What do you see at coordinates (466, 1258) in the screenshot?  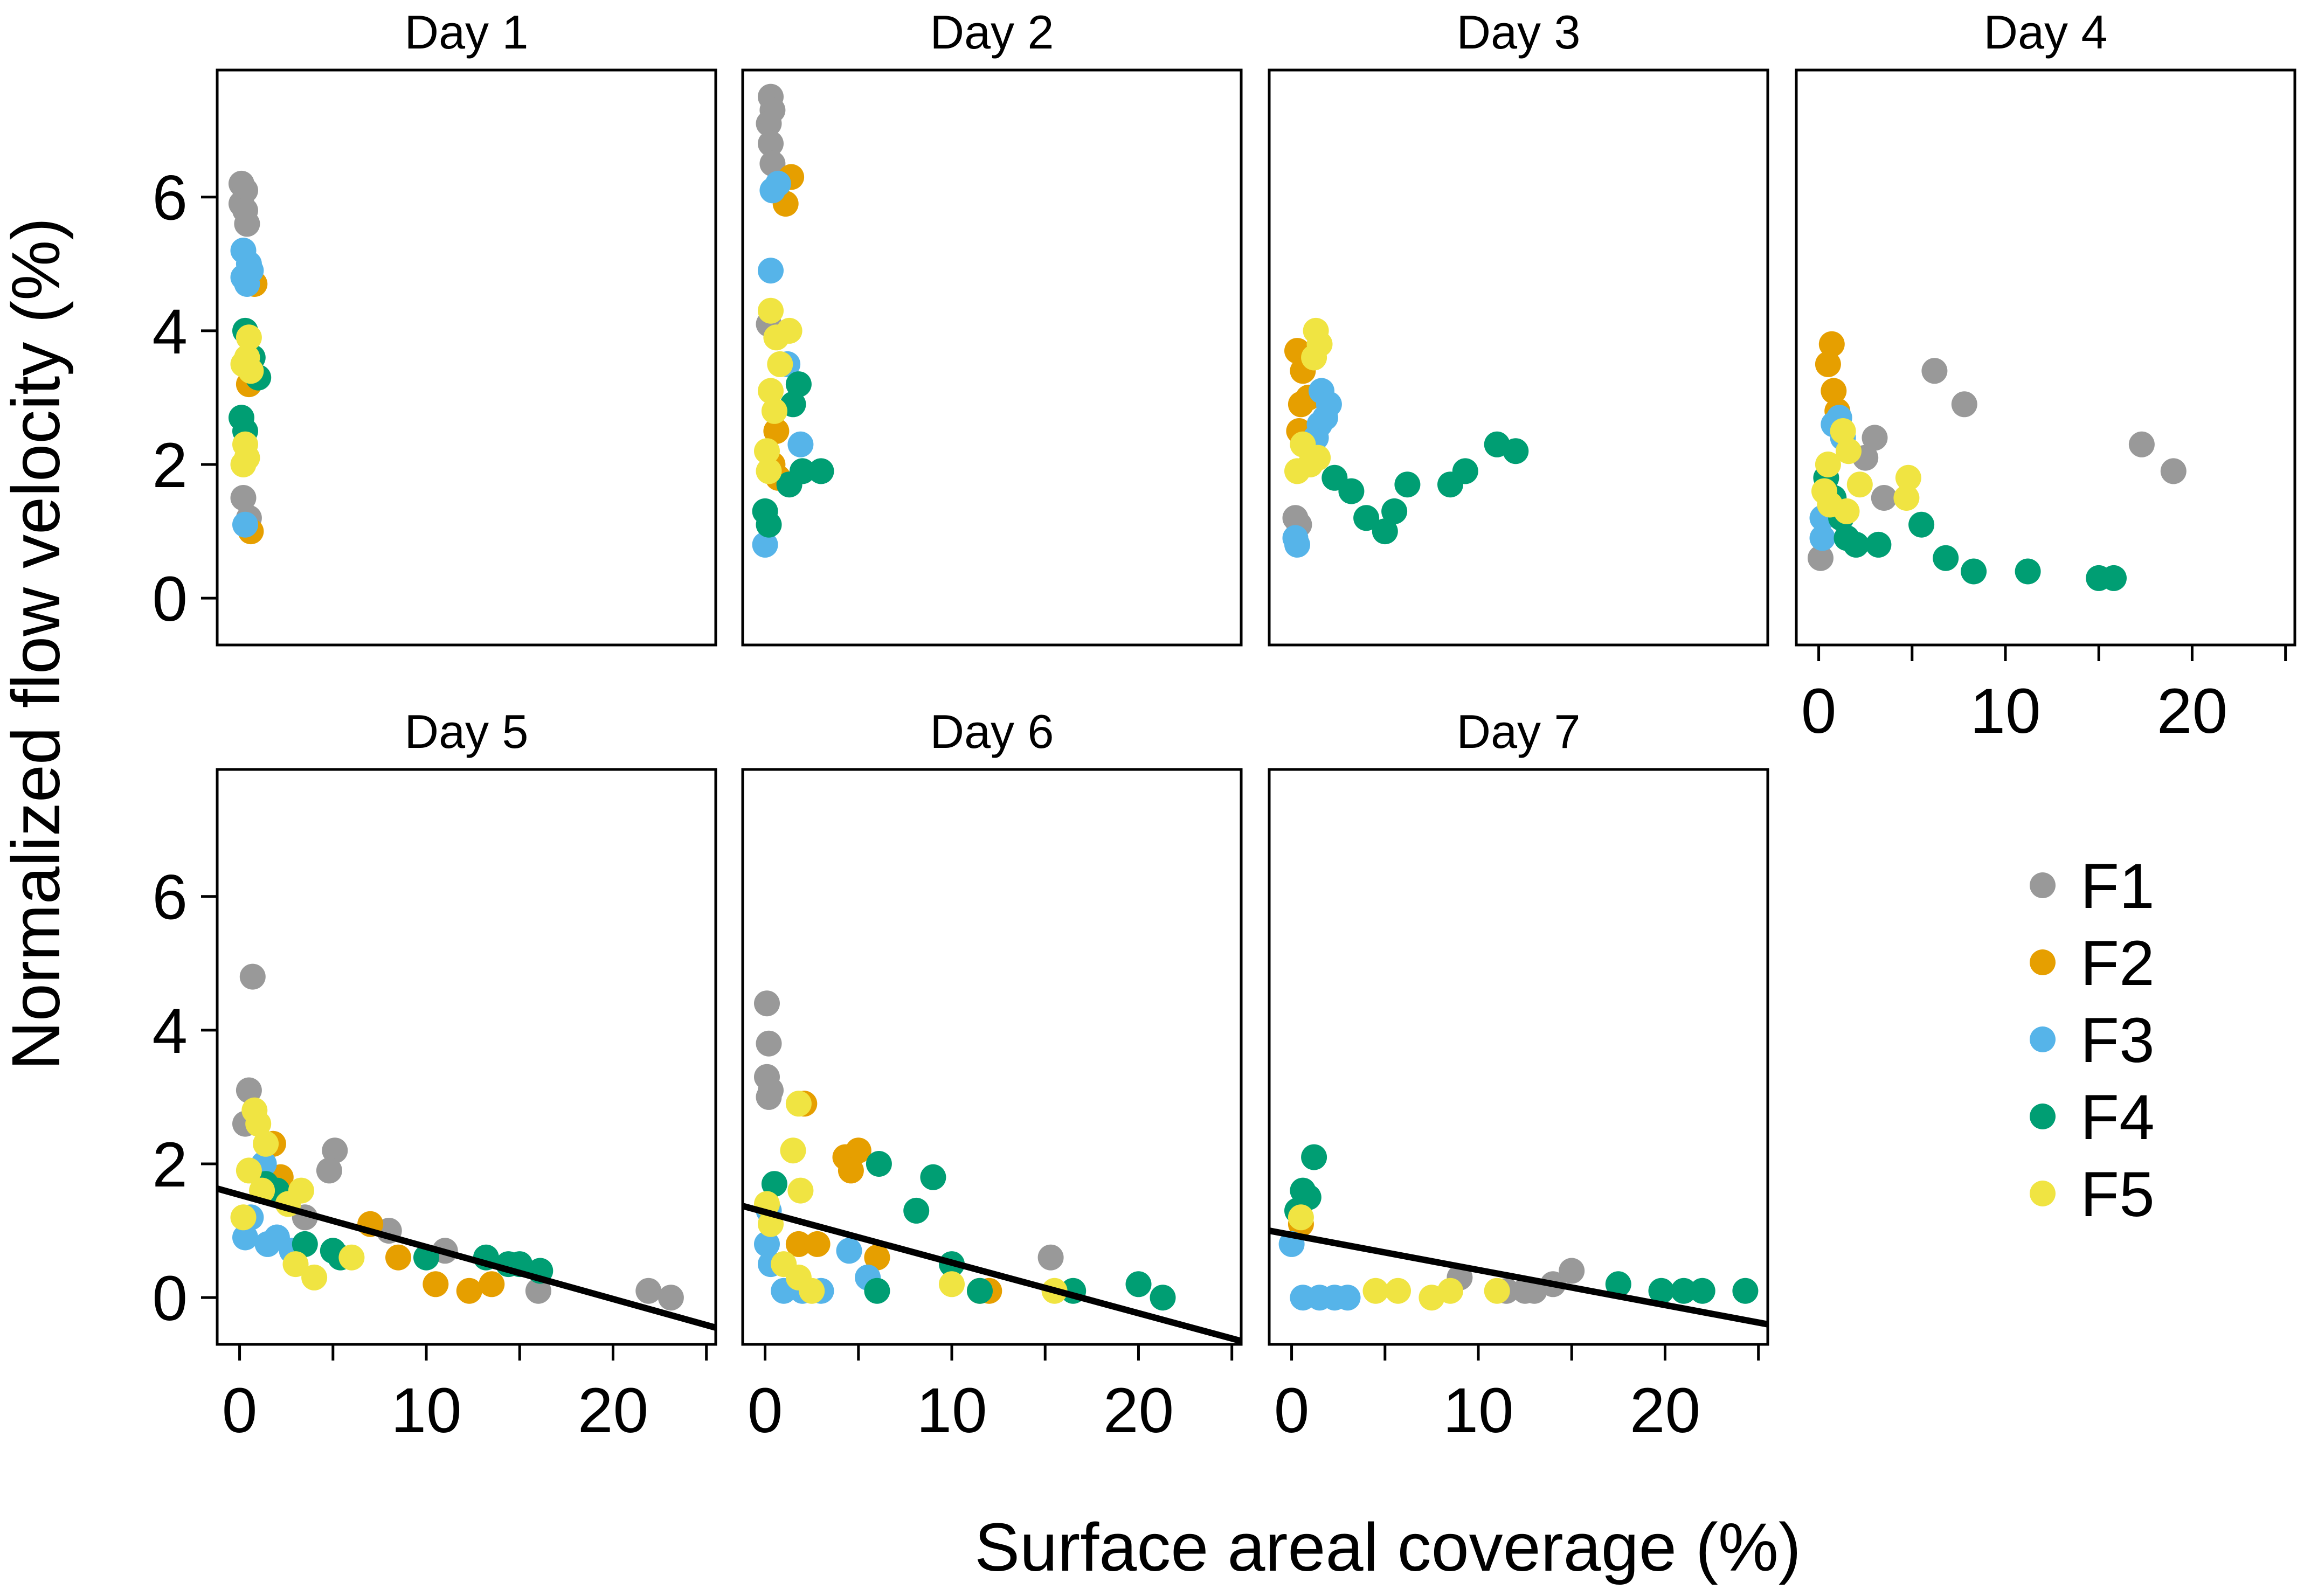 I see `trend-line` at bounding box center [466, 1258].